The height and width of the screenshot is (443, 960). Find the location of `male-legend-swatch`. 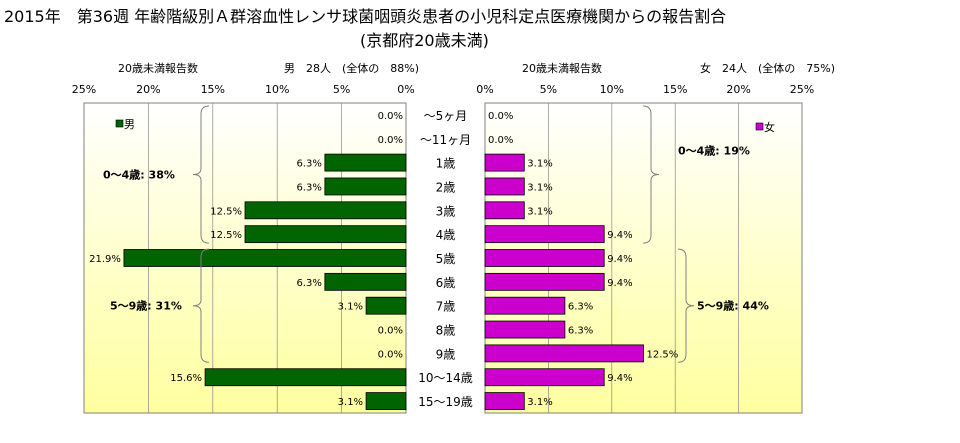

male-legend-swatch is located at coordinates (119, 123).